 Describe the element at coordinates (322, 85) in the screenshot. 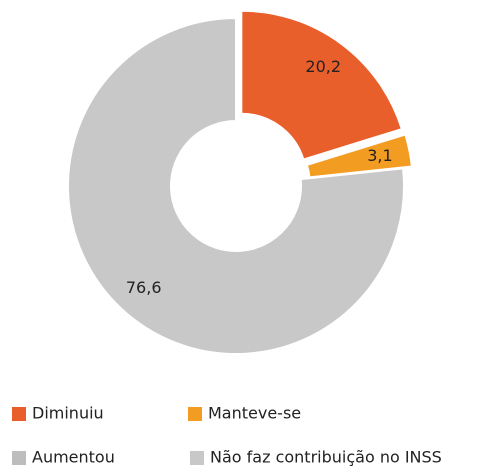

I see `slice` at that location.